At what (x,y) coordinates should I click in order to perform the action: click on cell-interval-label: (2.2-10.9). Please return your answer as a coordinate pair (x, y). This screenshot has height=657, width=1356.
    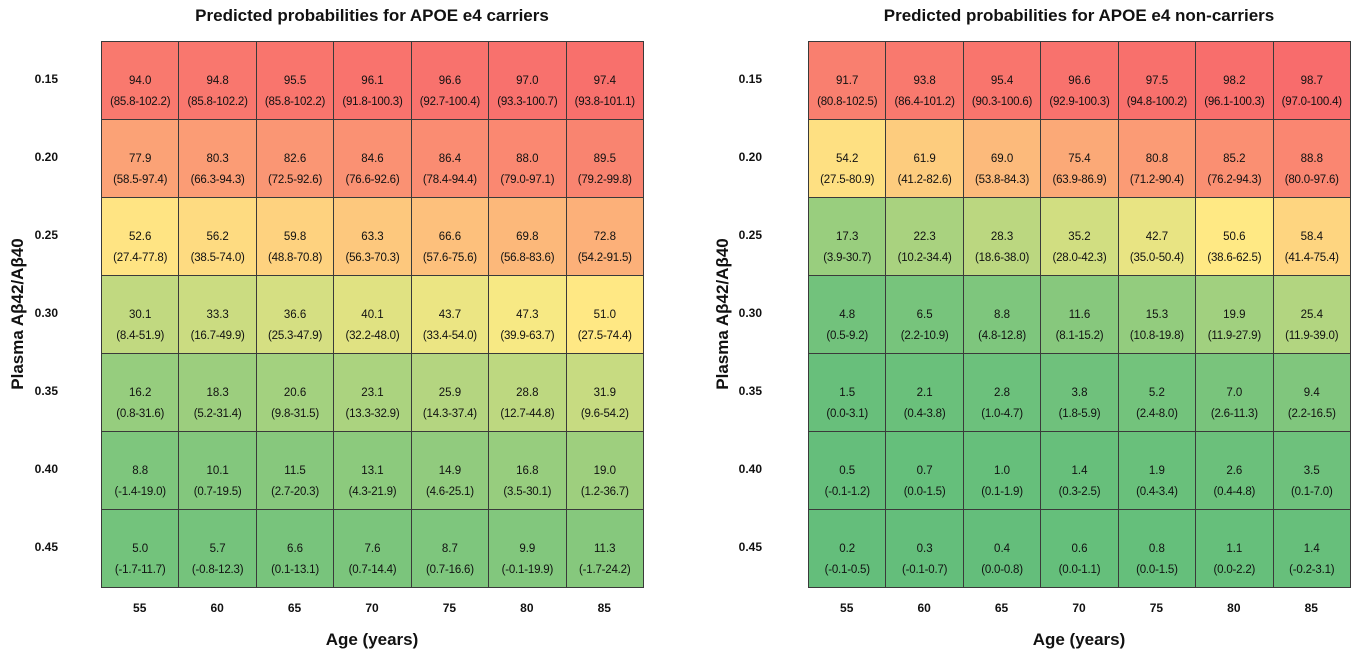
    Looking at the image, I should click on (924, 336).